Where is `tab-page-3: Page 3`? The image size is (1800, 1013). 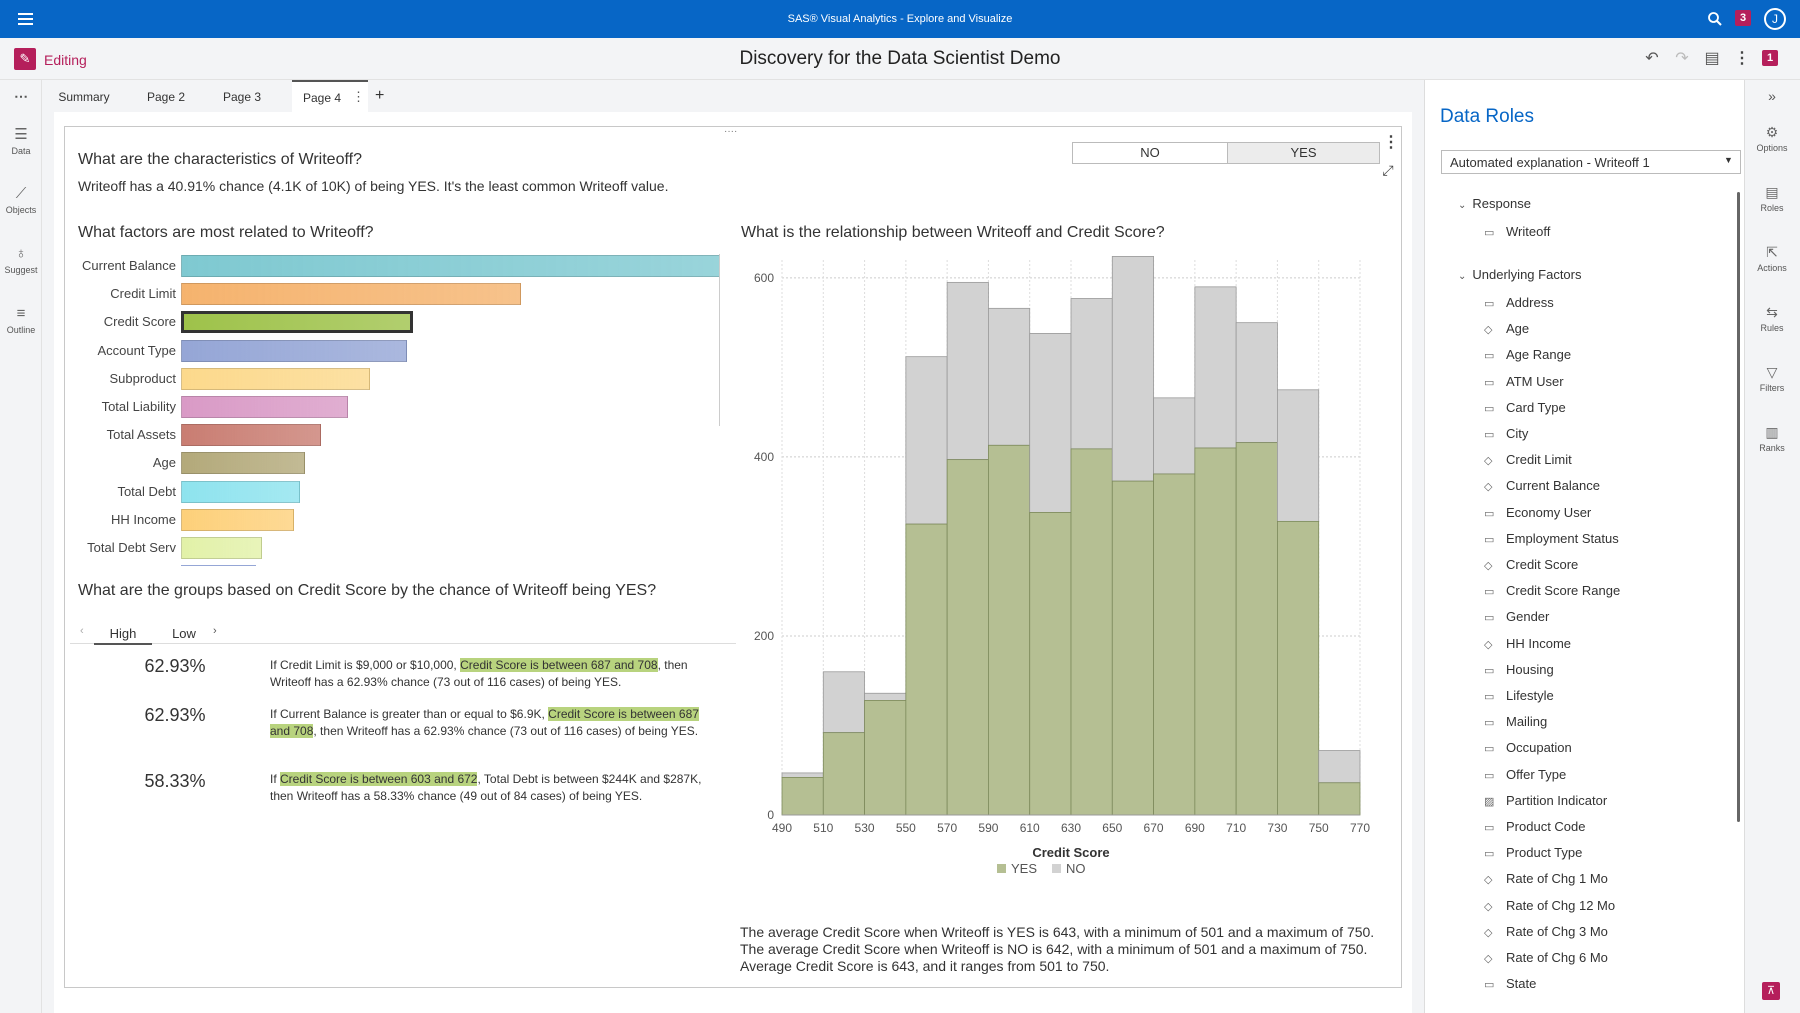
tab-page-3: Page 3 is located at coordinates (242, 97).